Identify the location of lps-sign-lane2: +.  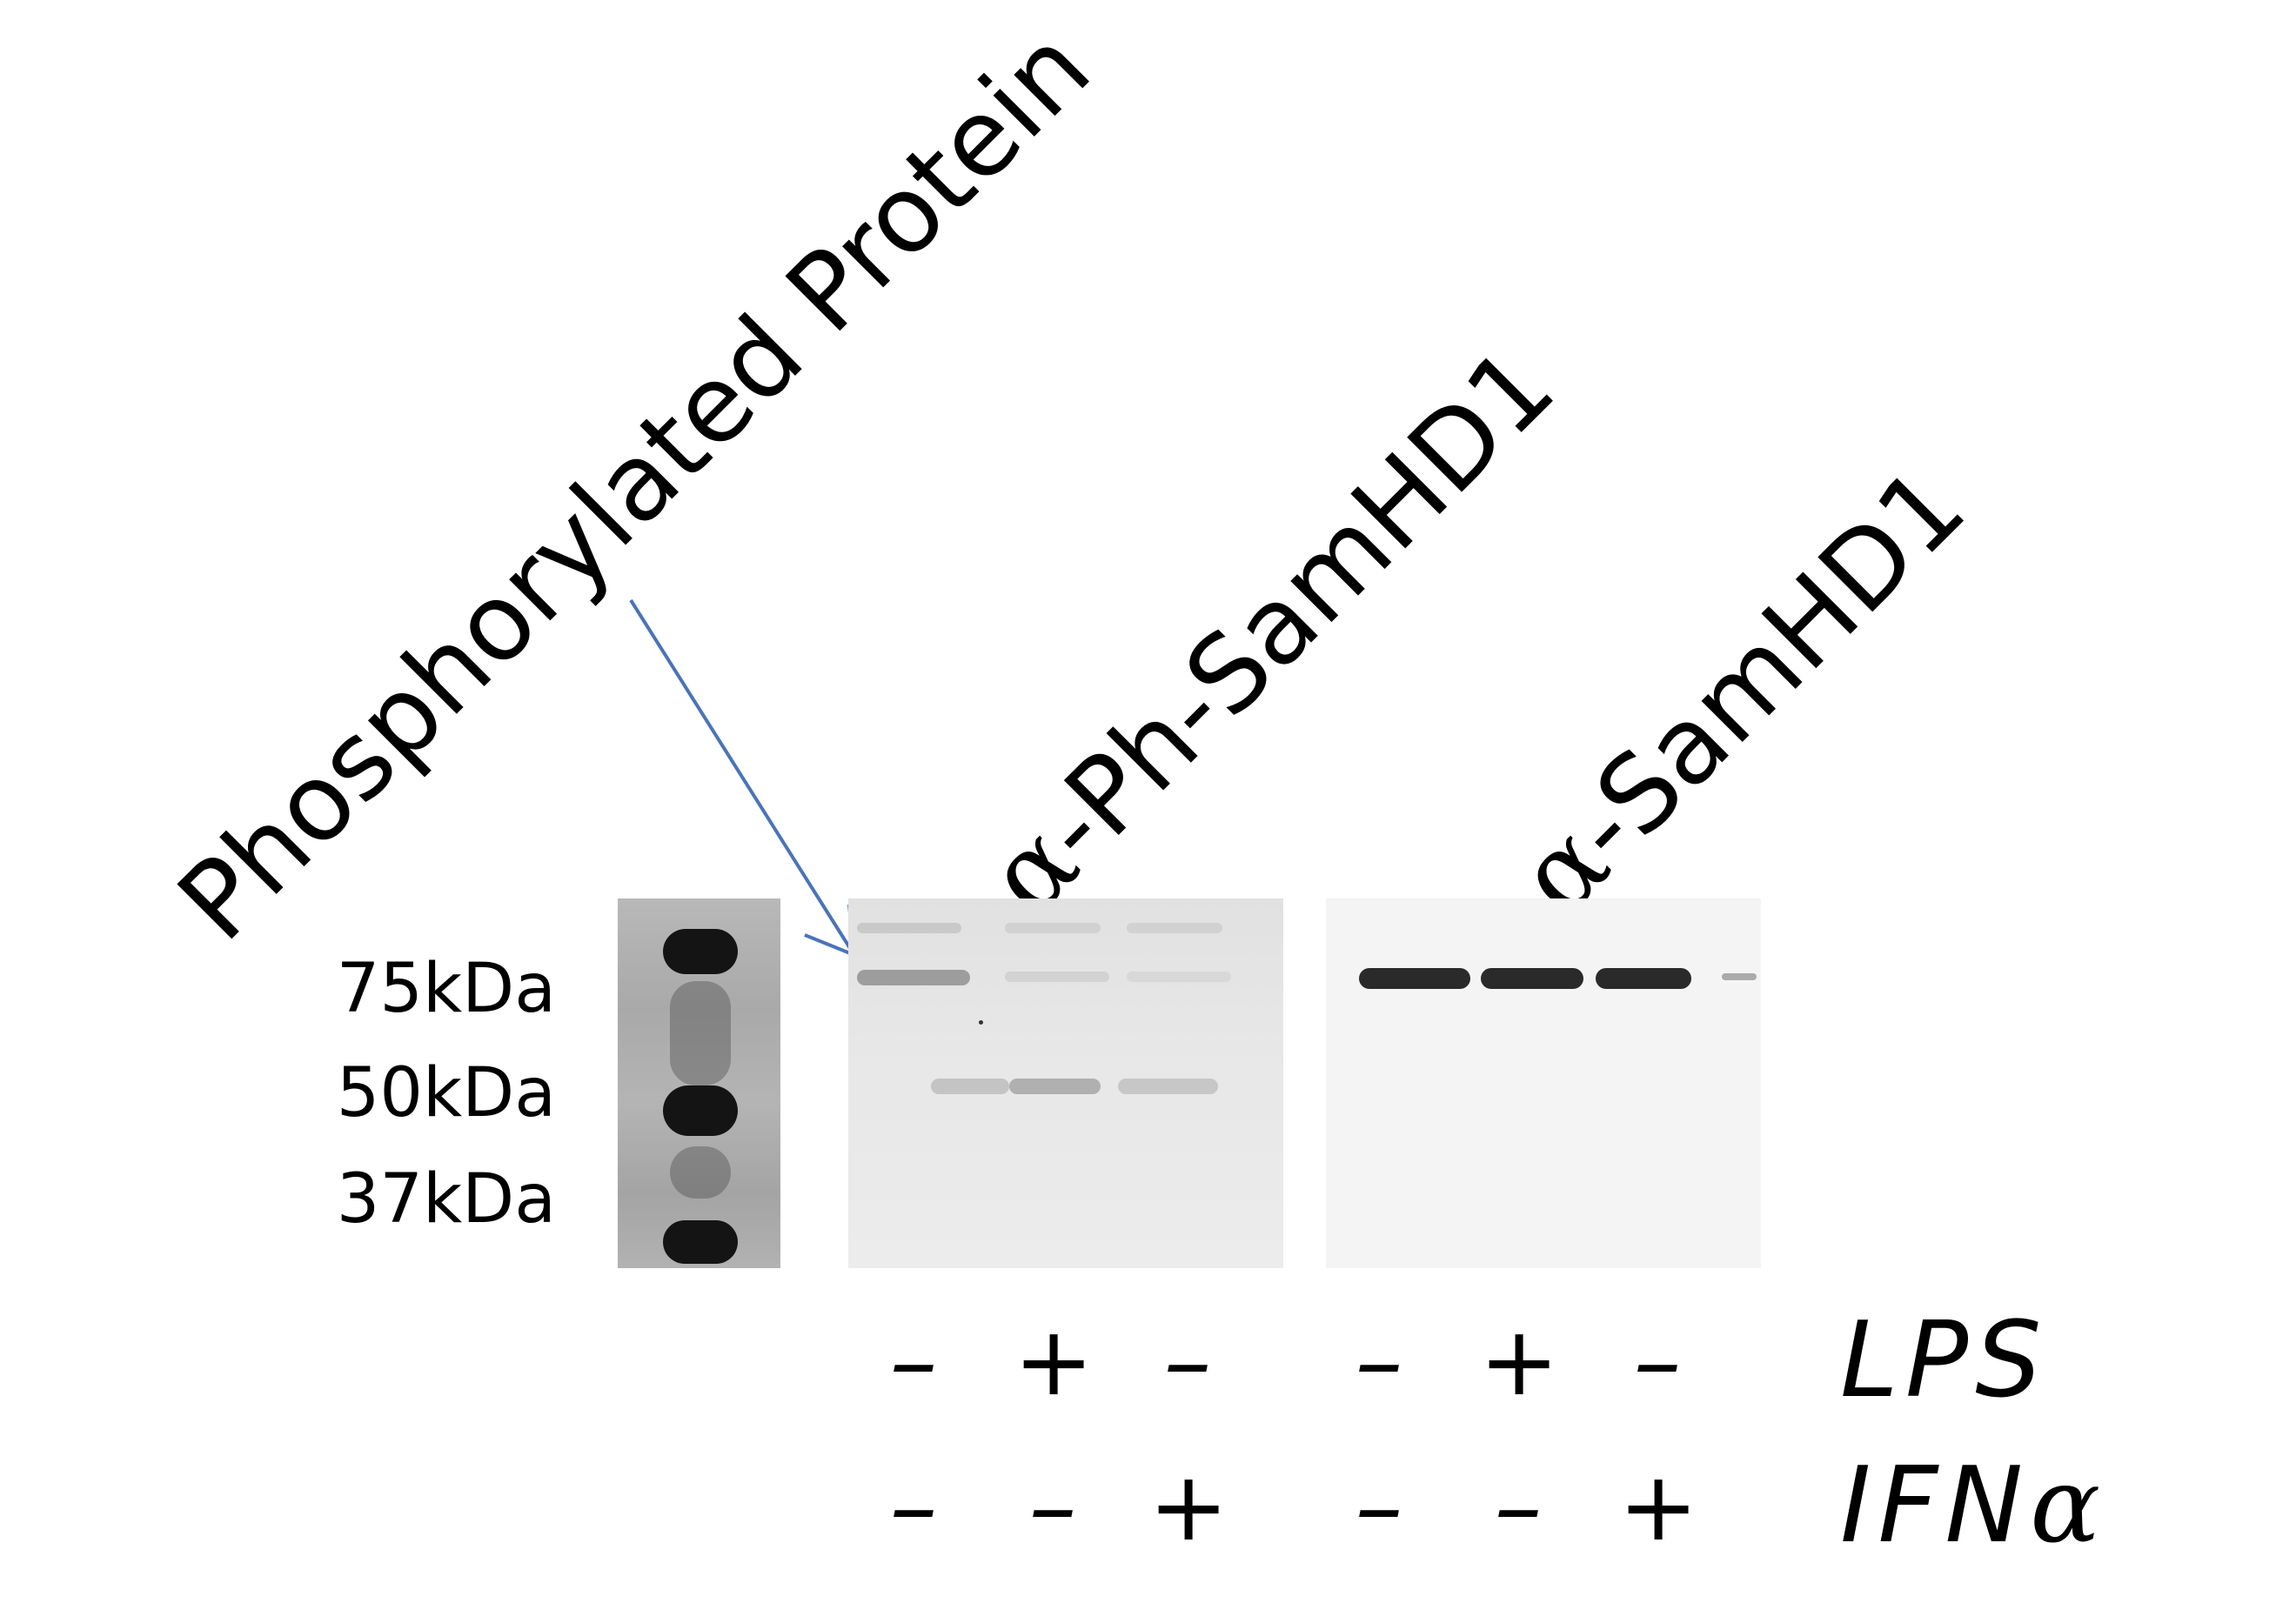
(1054, 1361).